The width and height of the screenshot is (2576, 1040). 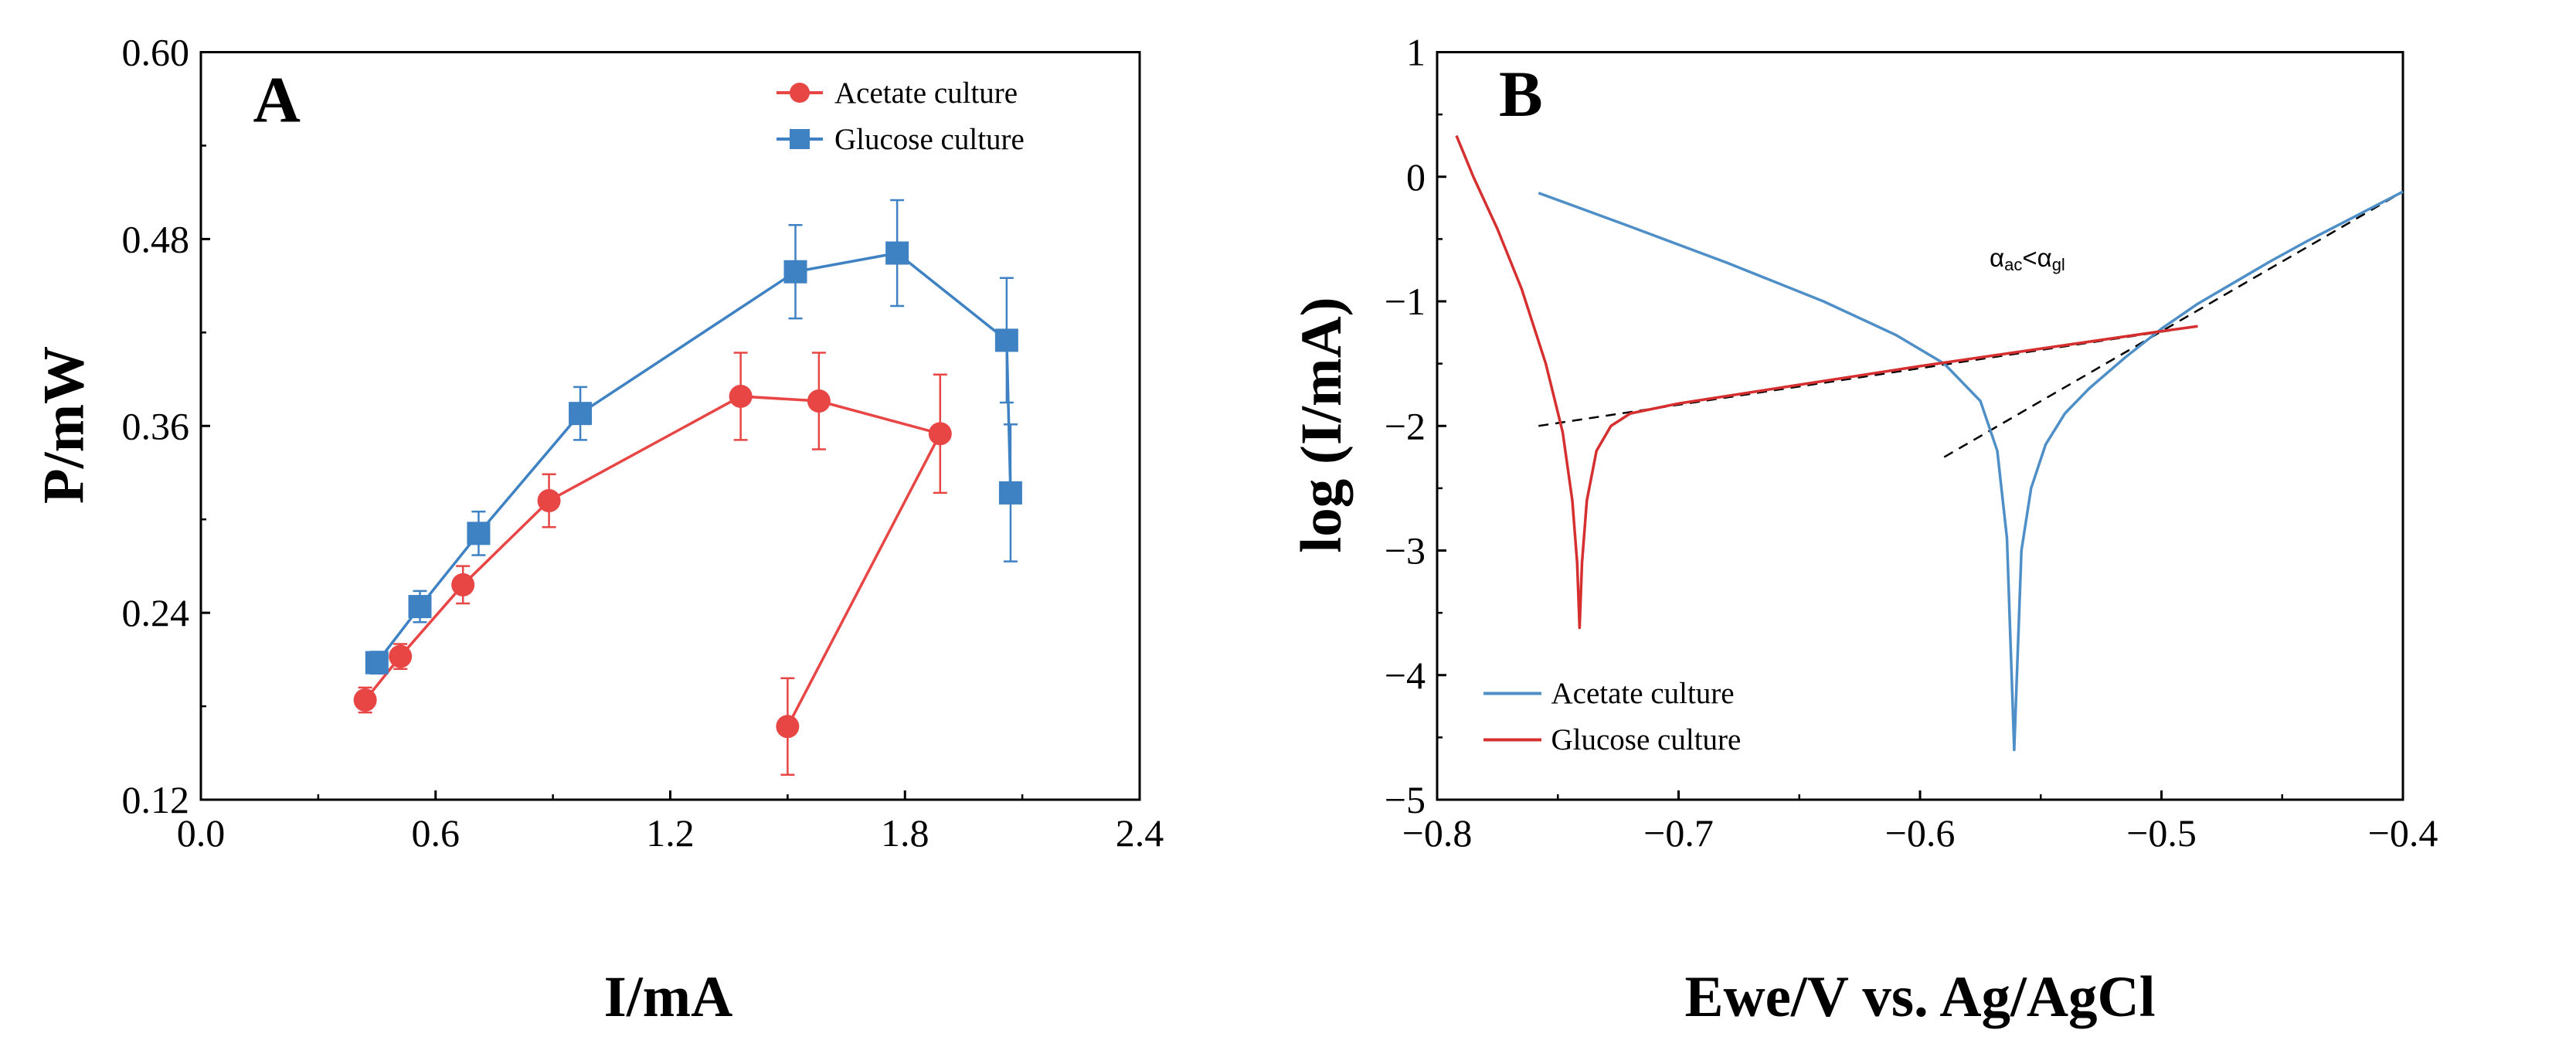 What do you see at coordinates (2013, 264) in the screenshot?
I see `alpha-sub-ac: ac` at bounding box center [2013, 264].